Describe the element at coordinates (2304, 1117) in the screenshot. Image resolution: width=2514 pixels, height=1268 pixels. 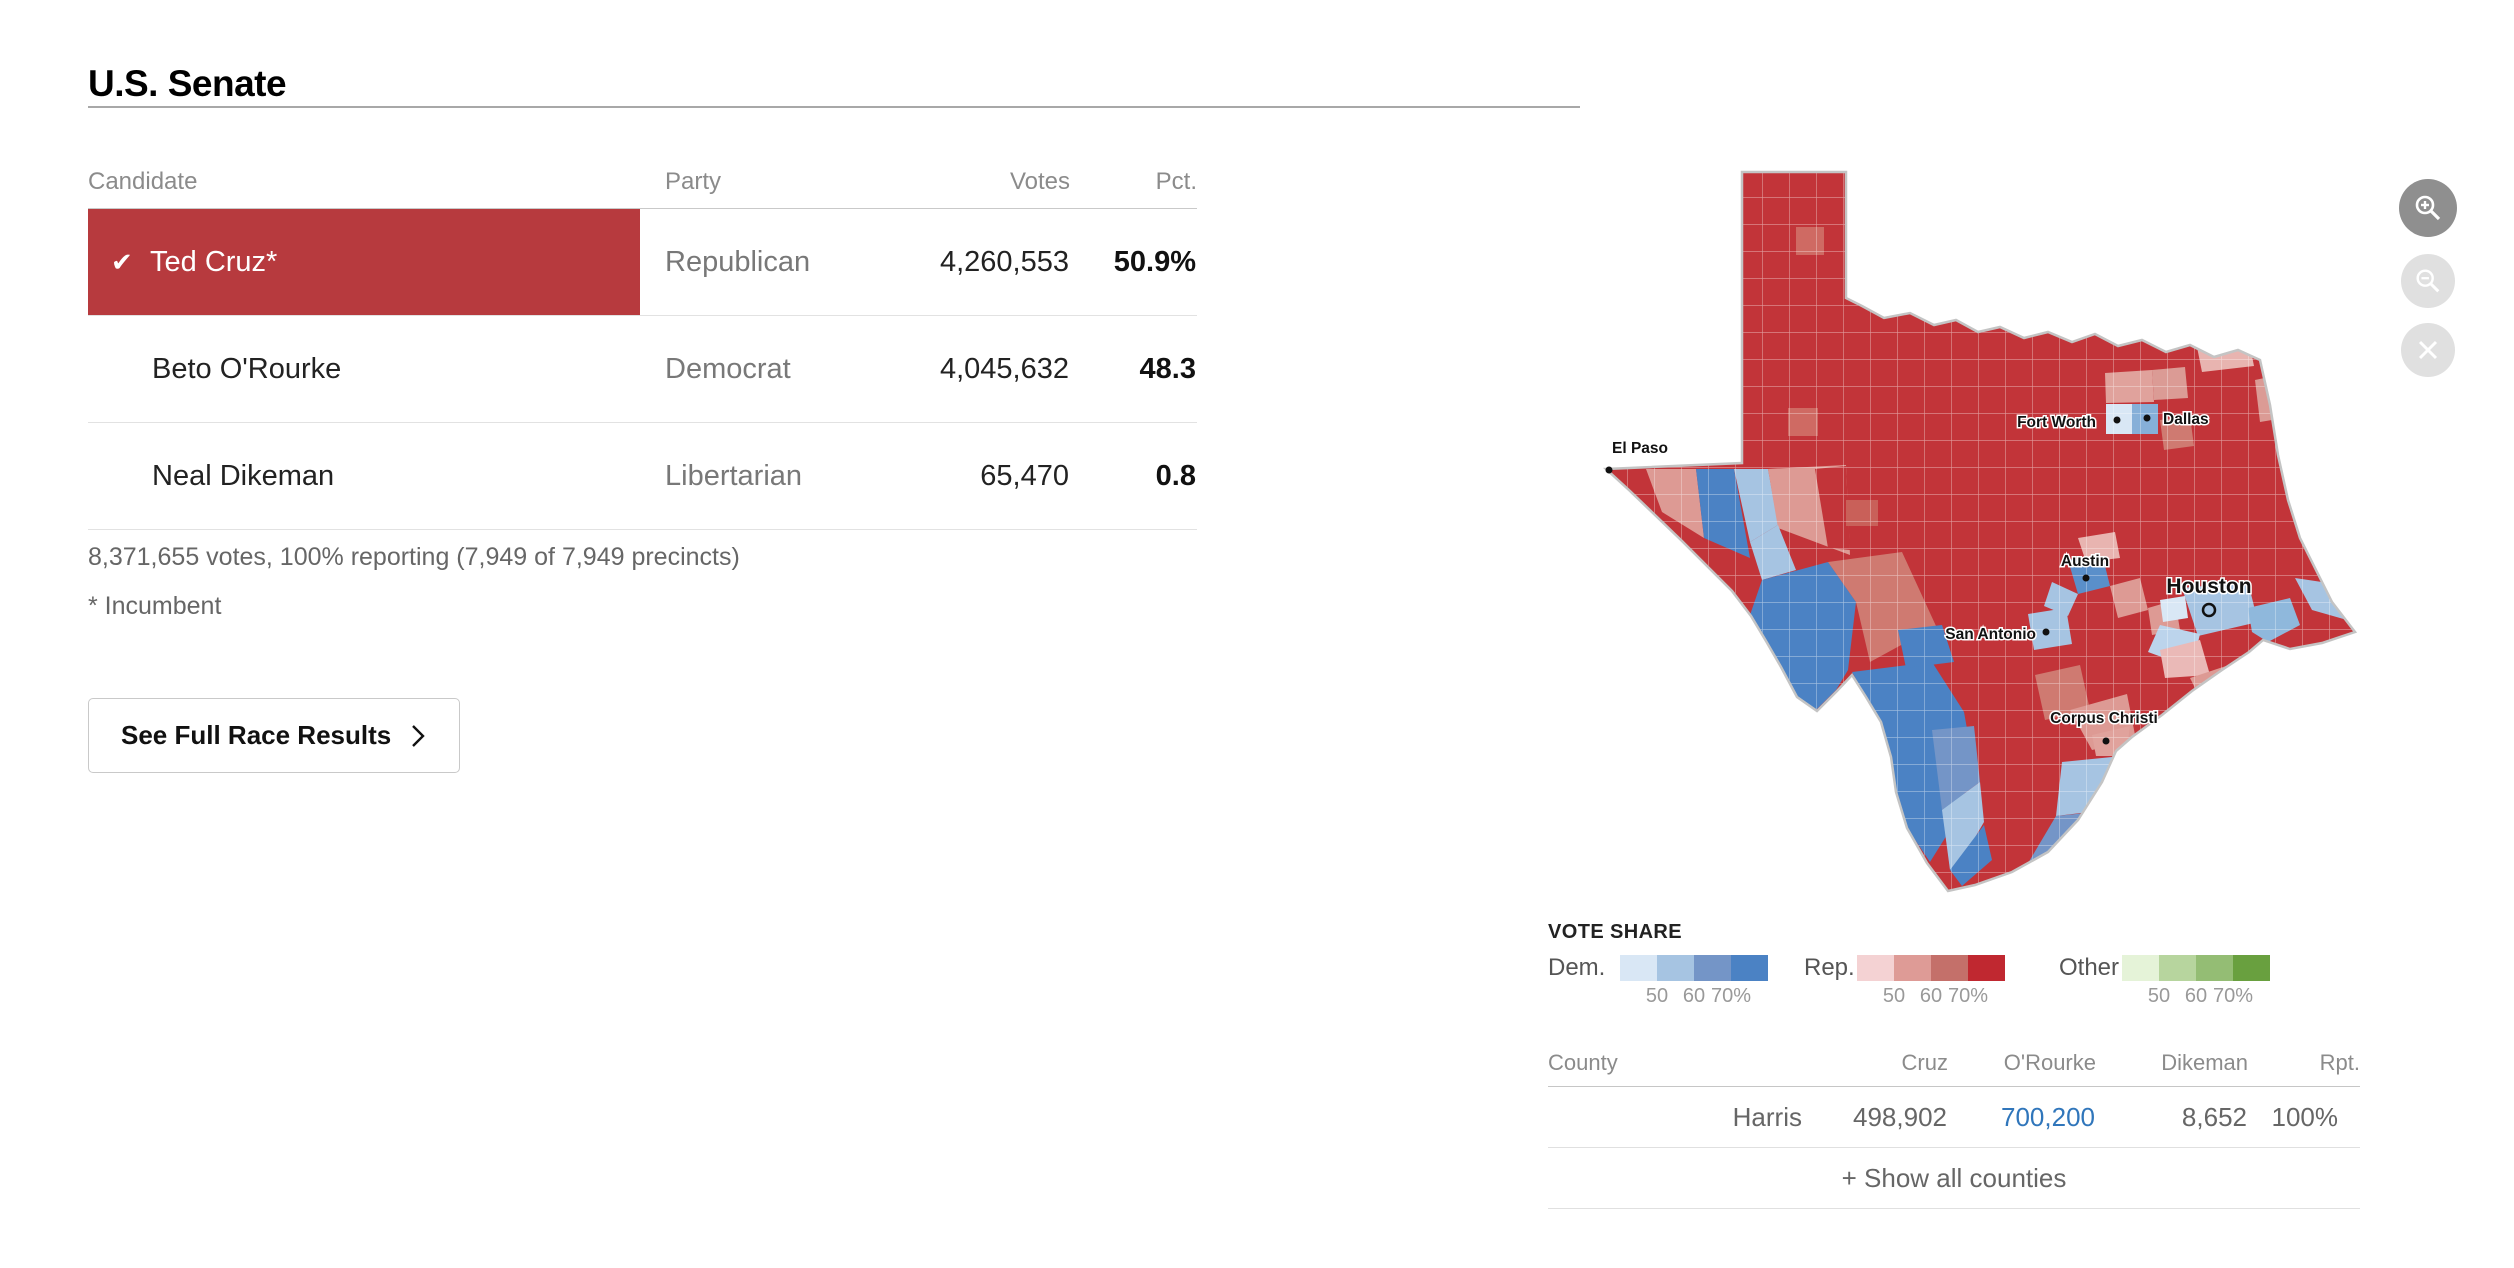
I see `rpt-pct: 100%` at that location.